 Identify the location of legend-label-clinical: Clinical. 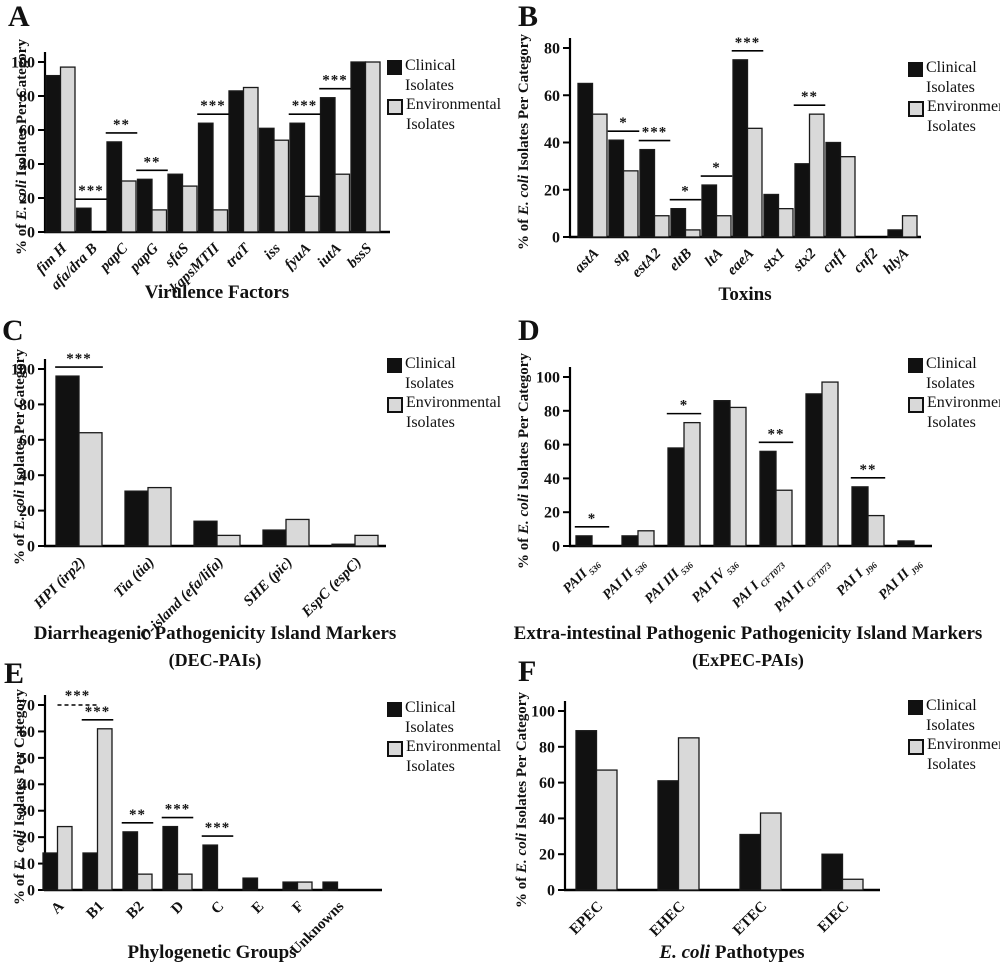
(430, 363).